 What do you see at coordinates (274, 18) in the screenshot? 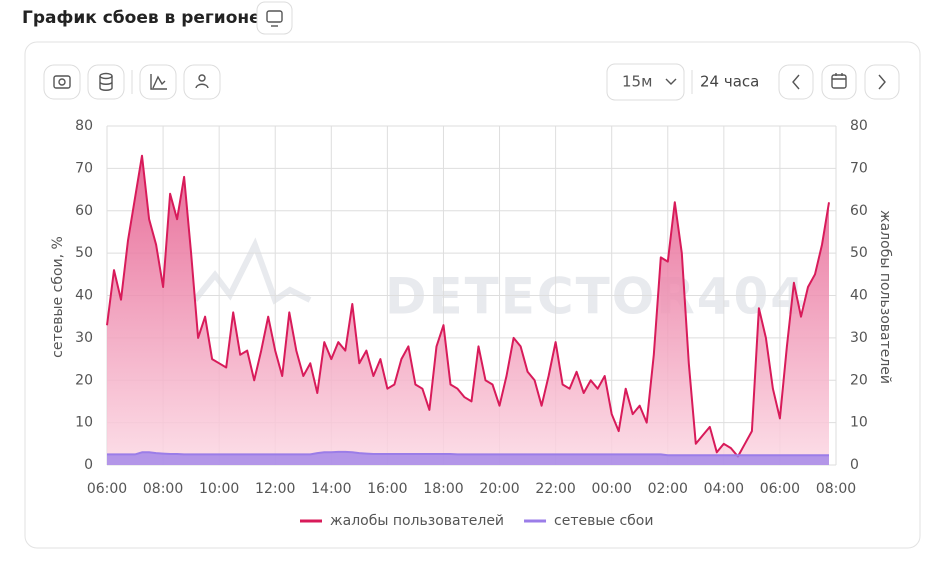
I see `screen-mode-button` at bounding box center [274, 18].